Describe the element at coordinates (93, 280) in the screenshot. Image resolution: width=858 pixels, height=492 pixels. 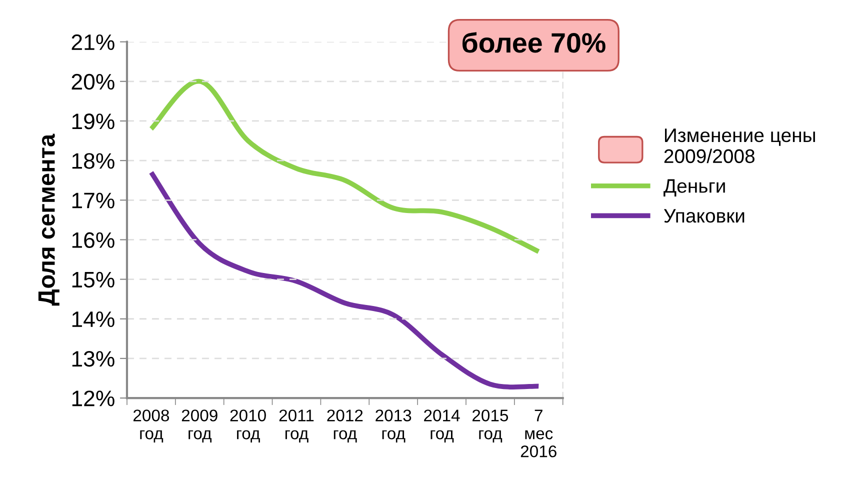
I see `y-tick-label: 15%` at that location.